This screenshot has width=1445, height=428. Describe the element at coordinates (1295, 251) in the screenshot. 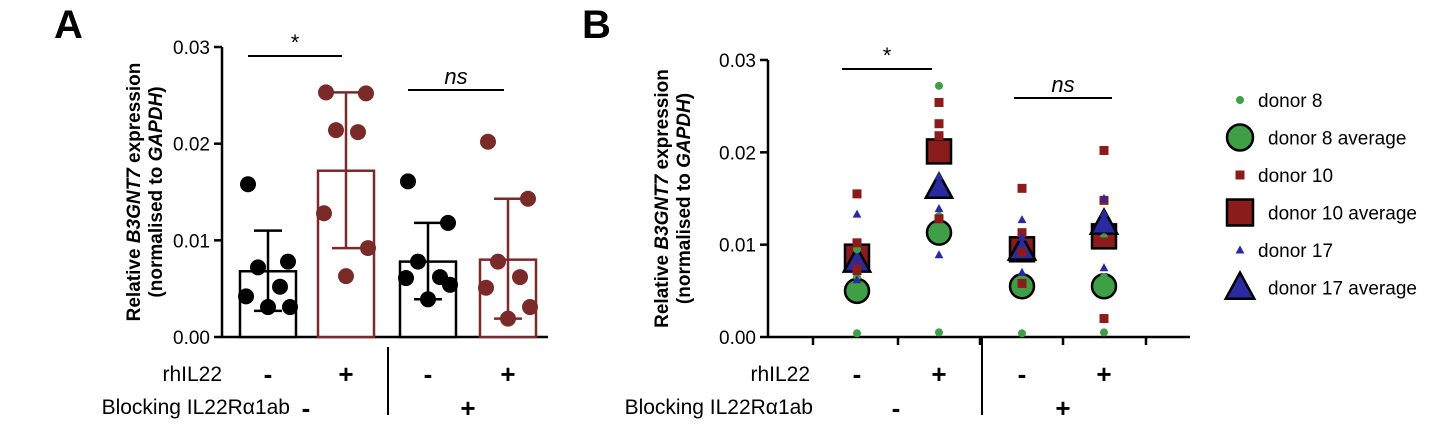

I see `legend-label: donor 17` at that location.